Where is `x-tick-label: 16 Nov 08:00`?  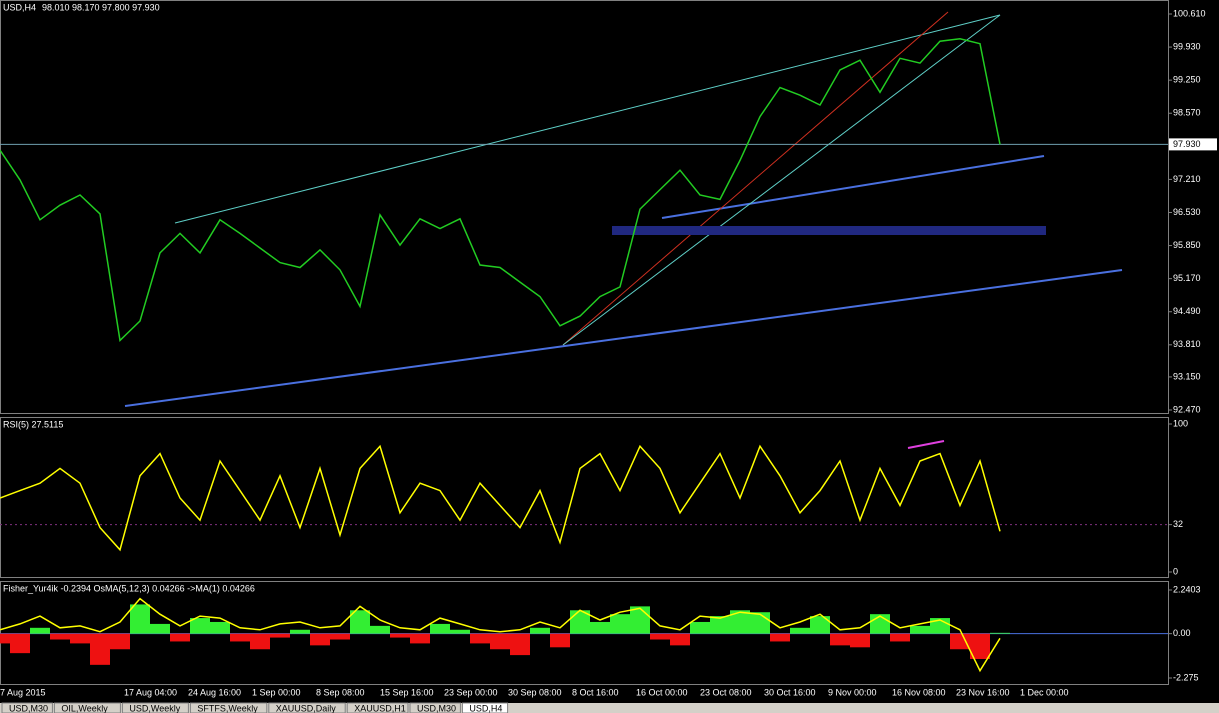
x-tick-label: 16 Nov 08:00 is located at coordinates (919, 692).